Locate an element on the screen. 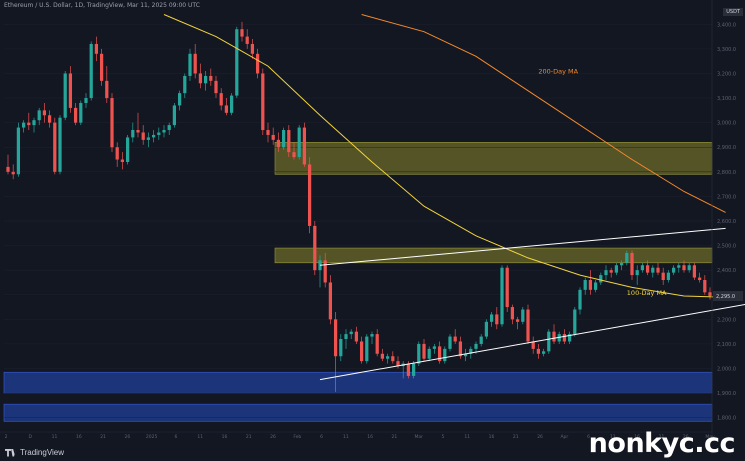  annotations: 200-Day MA 100-Day MA is located at coordinates (602, 181).